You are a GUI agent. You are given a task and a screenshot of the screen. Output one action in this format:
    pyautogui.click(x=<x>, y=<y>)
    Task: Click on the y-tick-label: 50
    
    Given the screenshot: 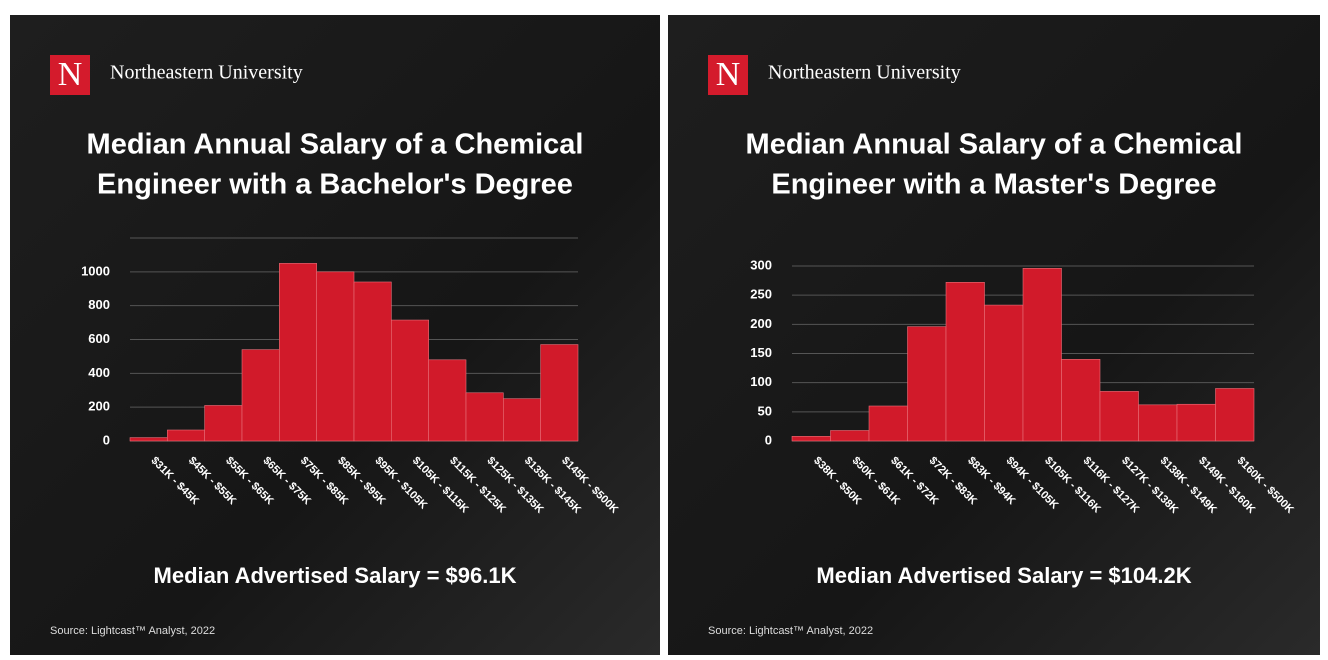 What is the action you would take?
    pyautogui.click(x=765, y=410)
    